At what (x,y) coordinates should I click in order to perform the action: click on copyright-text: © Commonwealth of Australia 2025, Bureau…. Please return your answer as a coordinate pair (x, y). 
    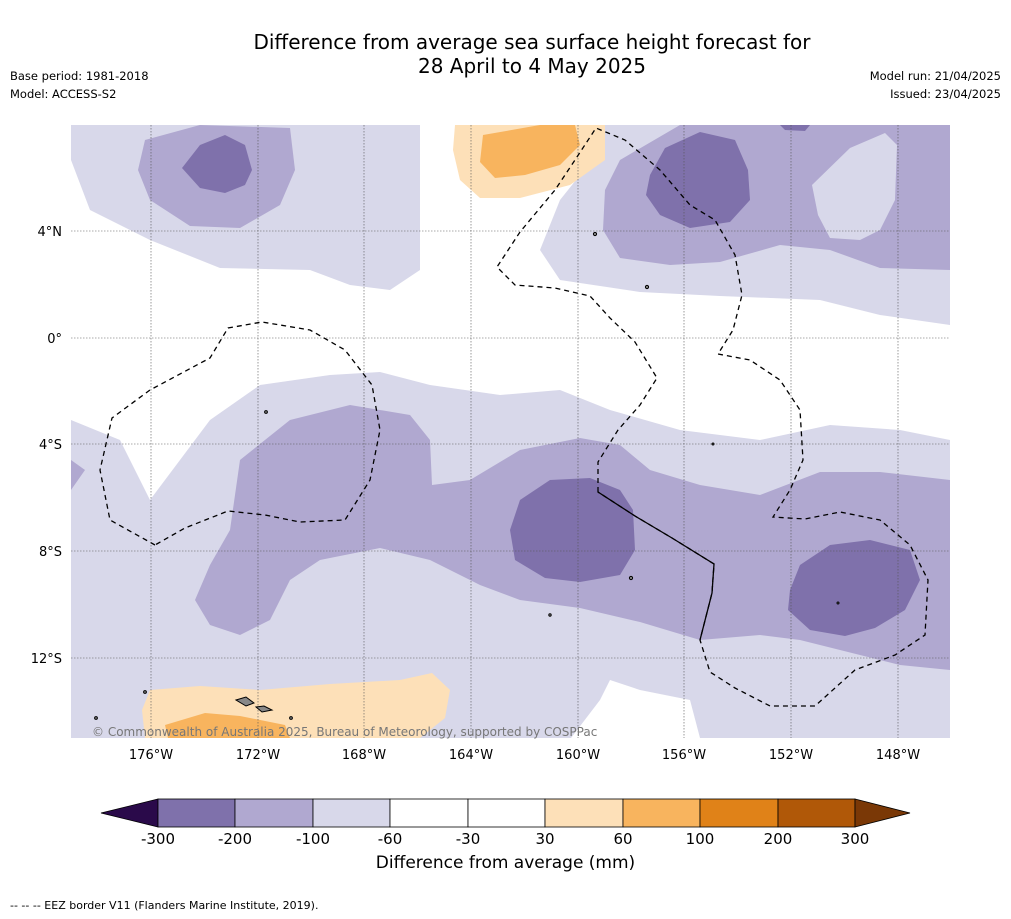
    Looking at the image, I should click on (344, 732).